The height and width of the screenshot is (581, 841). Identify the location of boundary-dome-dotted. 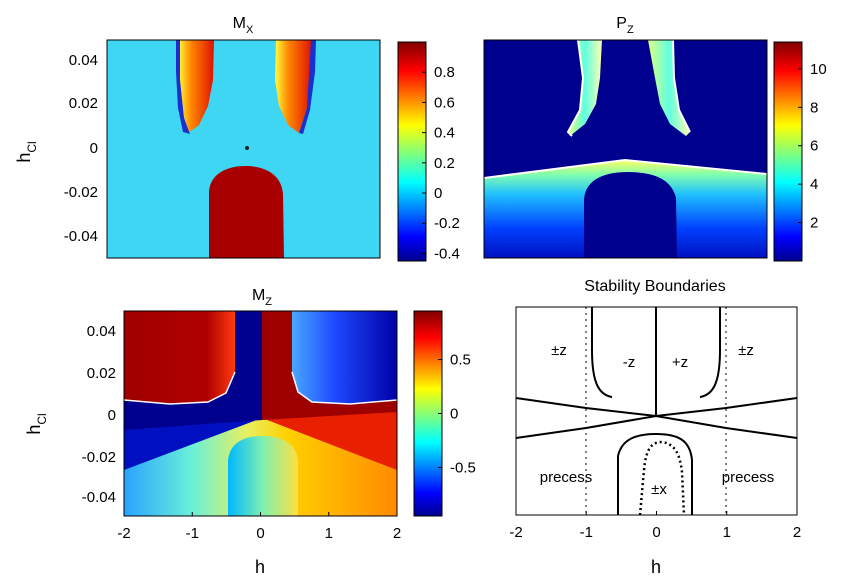
(662, 478).